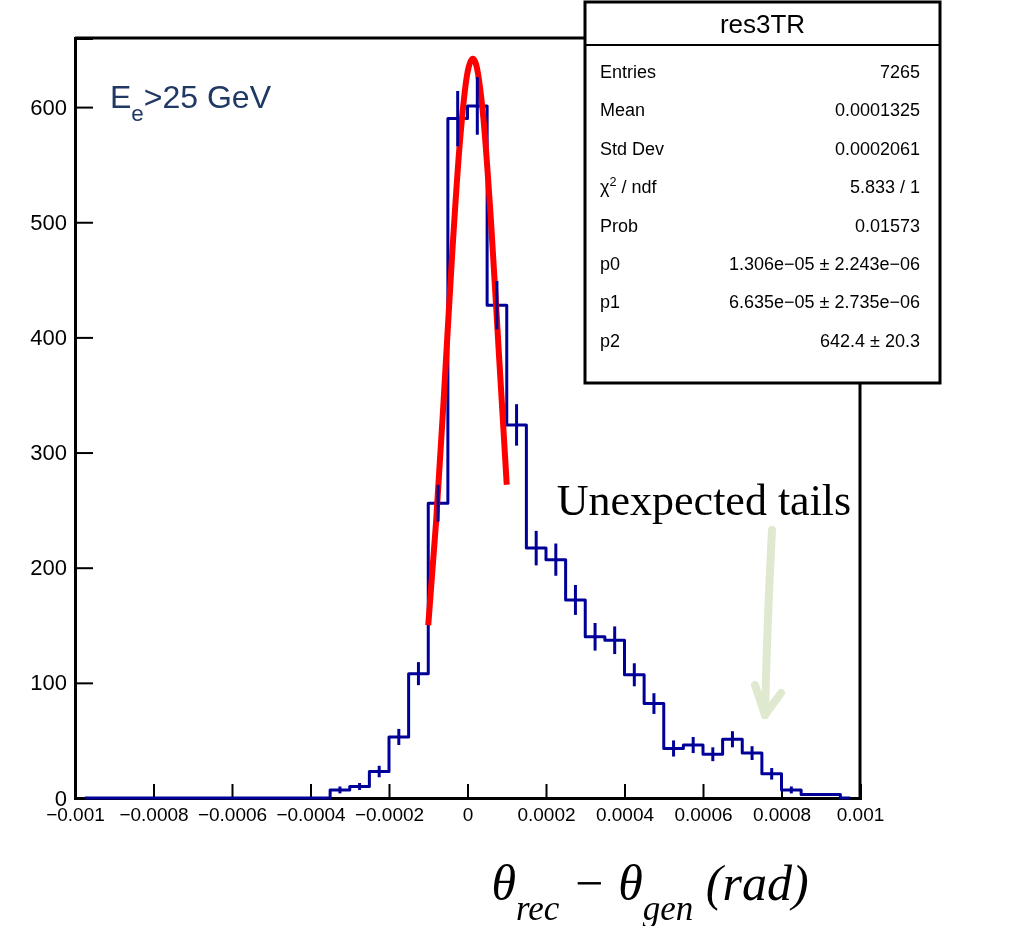  I want to click on x-tick-label: −0.0004, so click(311, 815).